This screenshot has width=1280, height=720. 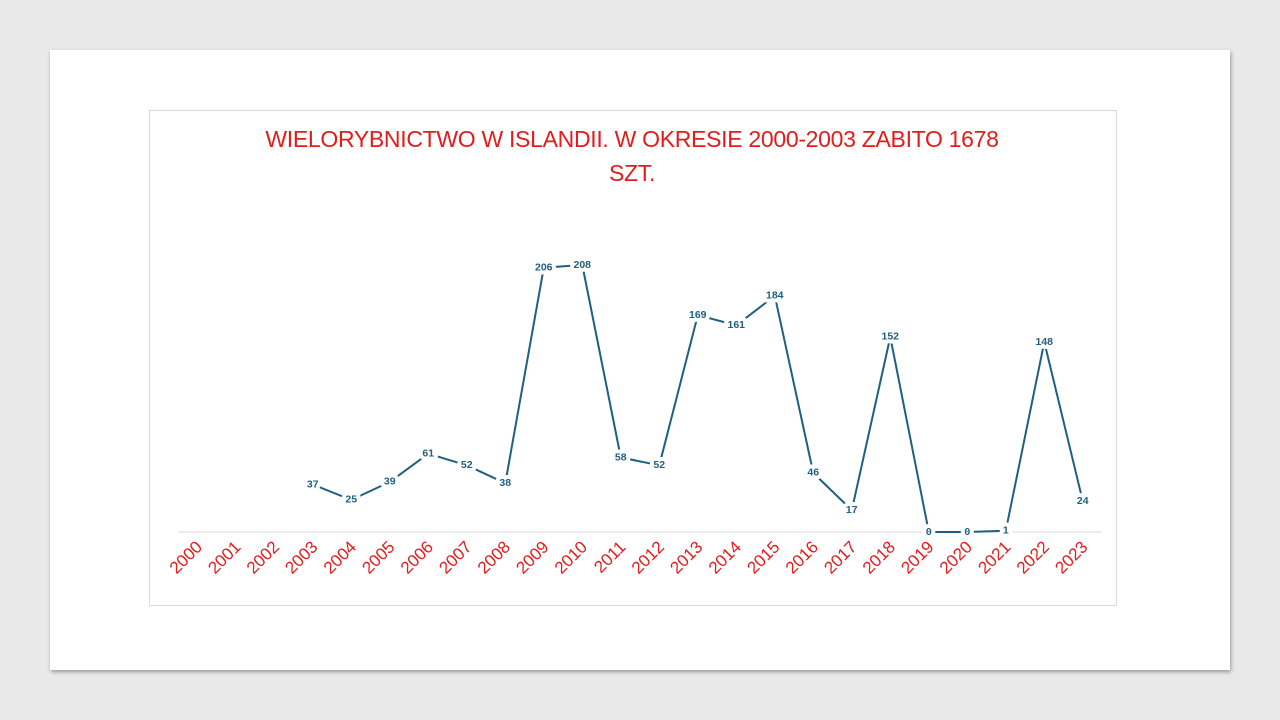 I want to click on x-tick-label: 2020, so click(x=956, y=557).